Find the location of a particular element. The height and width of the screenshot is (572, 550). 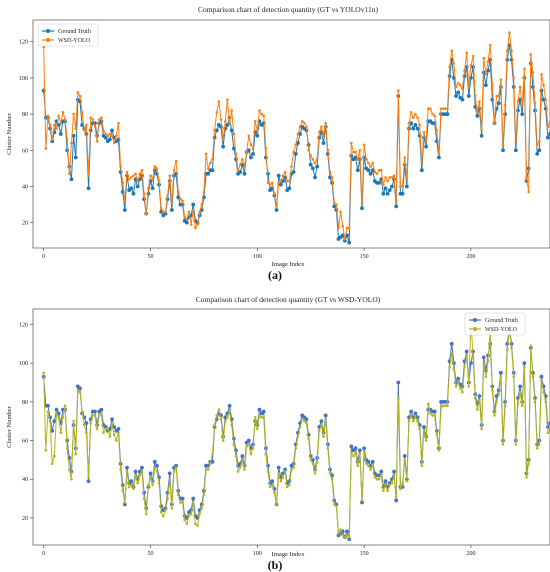

y-tick-label: 100 is located at coordinates (23, 79).